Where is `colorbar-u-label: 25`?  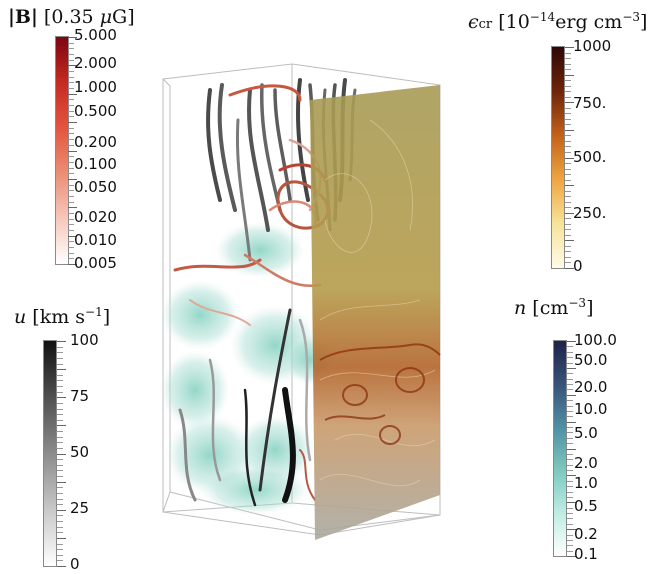
colorbar-u-label: 25 is located at coordinates (80, 508).